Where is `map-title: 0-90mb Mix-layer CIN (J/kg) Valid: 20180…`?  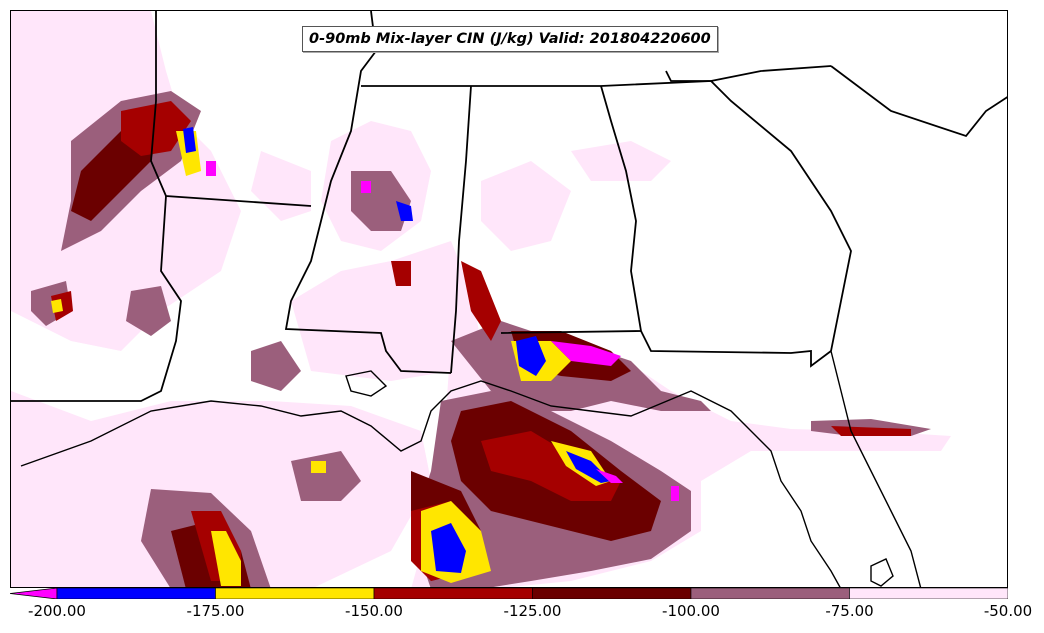 map-title: 0-90mb Mix-layer CIN (J/kg) Valid: 20180… is located at coordinates (510, 39).